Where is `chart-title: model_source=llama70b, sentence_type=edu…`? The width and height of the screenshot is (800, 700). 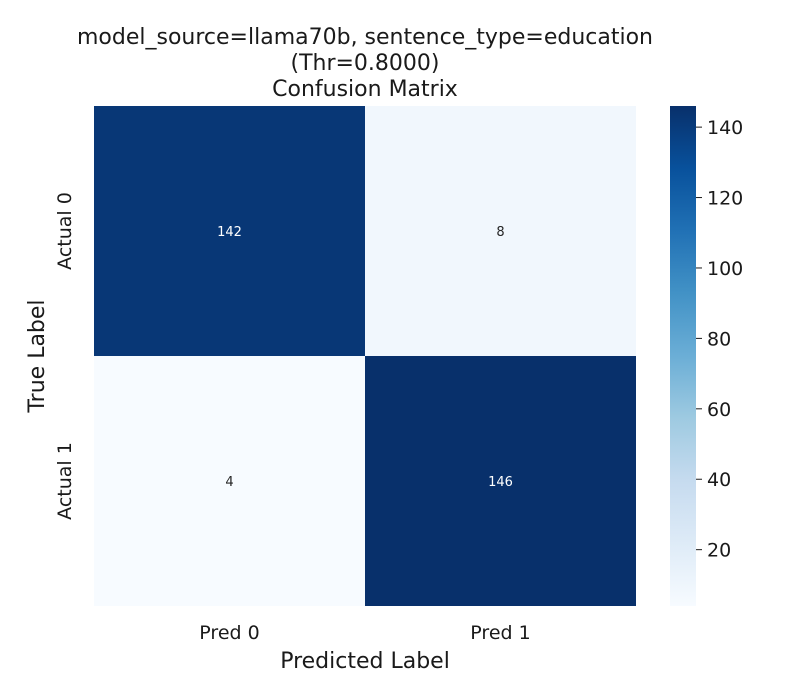 chart-title: model_source=llama70b, sentence_type=edu… is located at coordinates (365, 63).